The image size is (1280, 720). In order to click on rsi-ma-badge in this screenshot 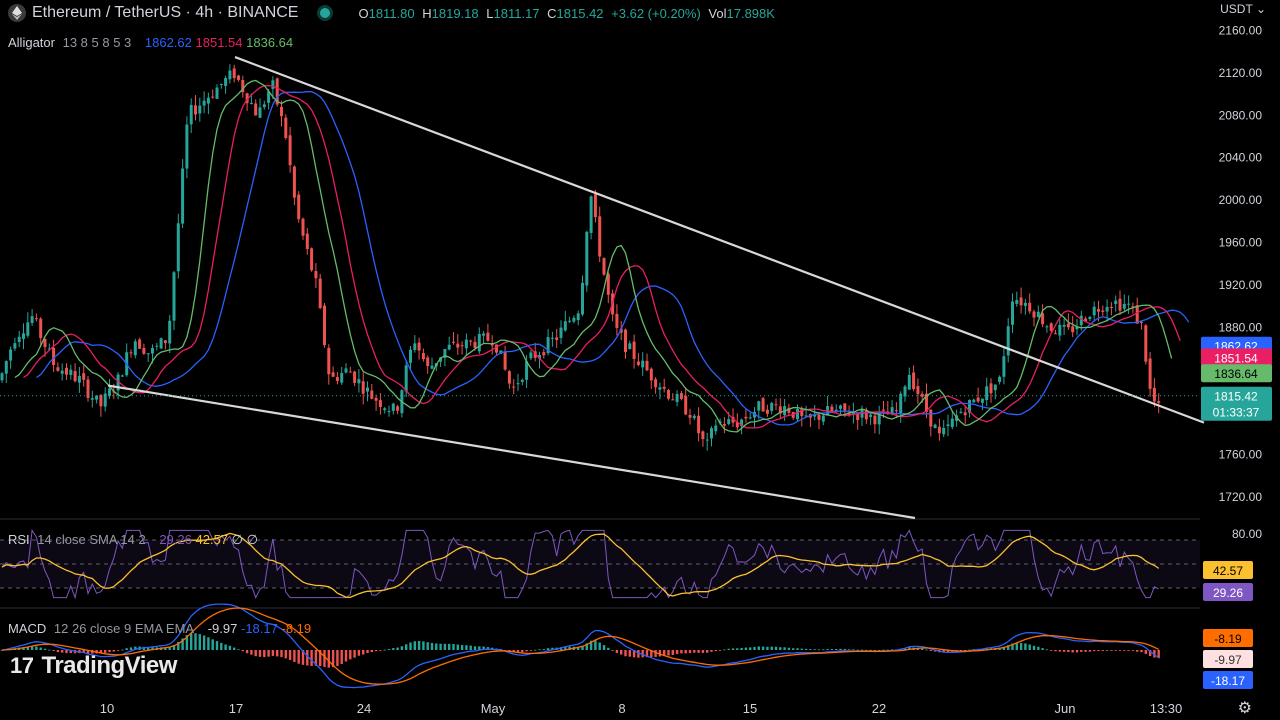, I will do `click(1228, 570)`.